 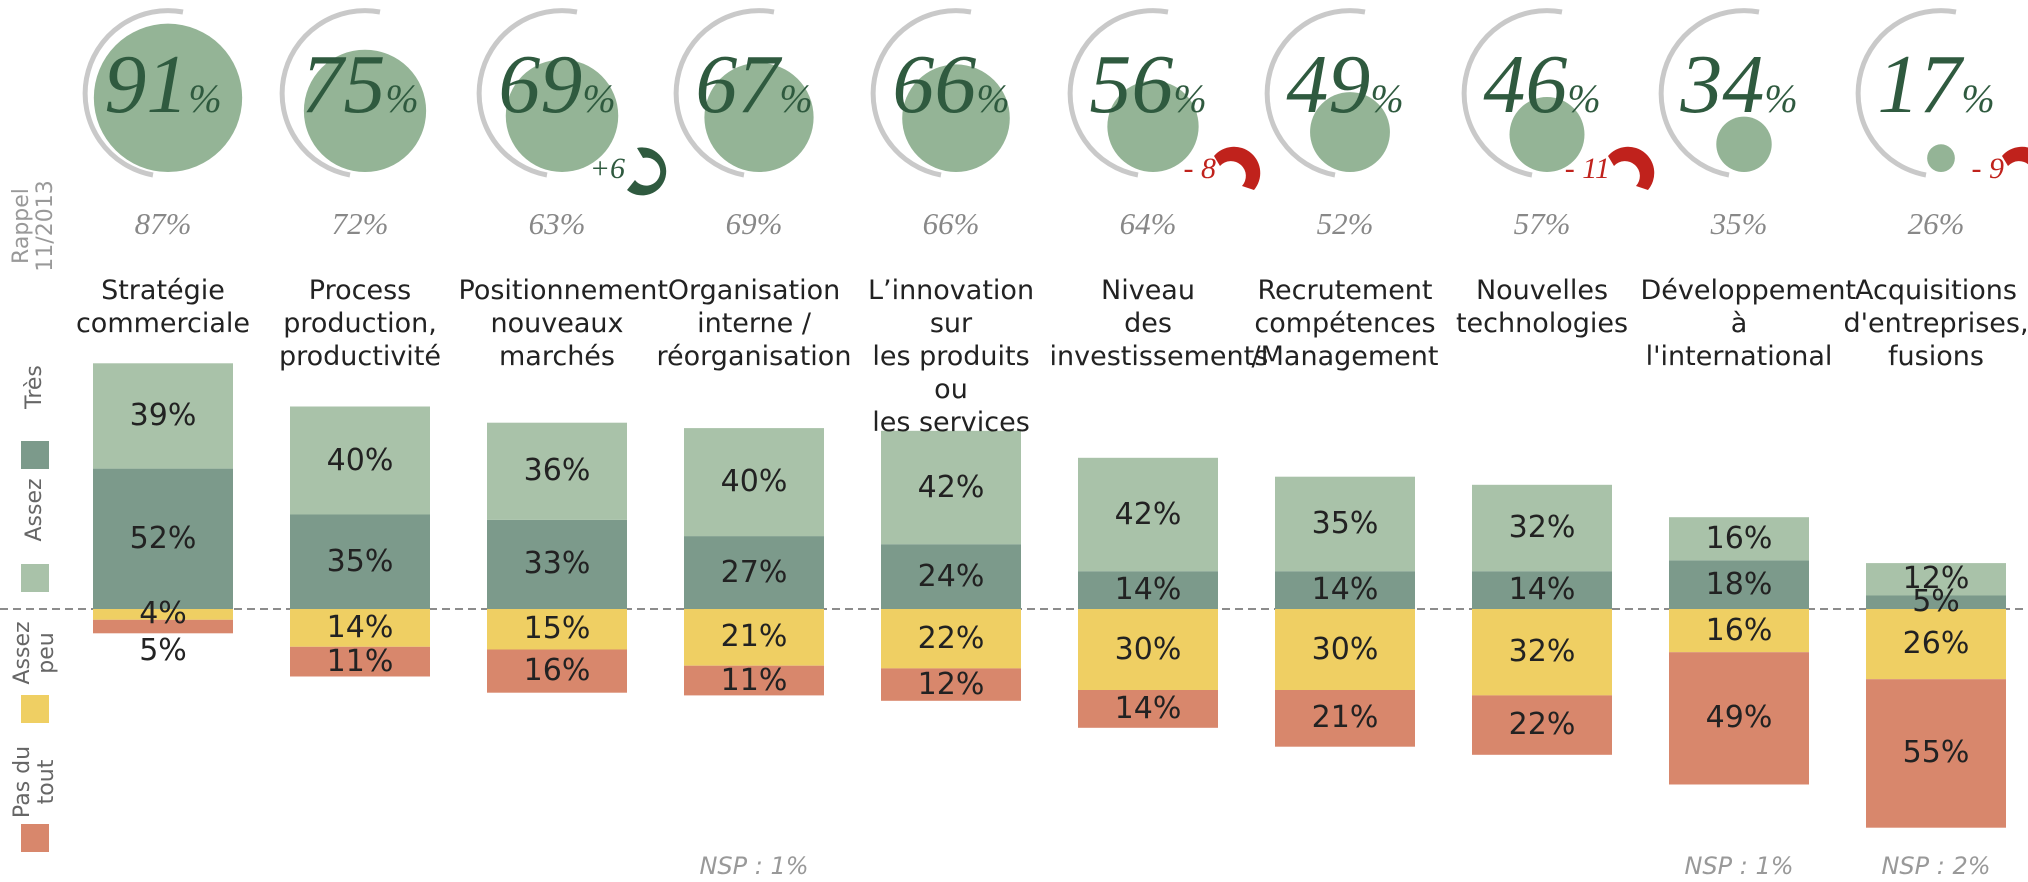 What do you see at coordinates (557, 471) in the screenshot?
I see `segment-label: 36%` at bounding box center [557, 471].